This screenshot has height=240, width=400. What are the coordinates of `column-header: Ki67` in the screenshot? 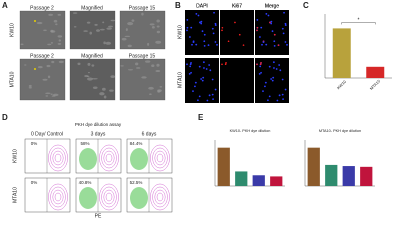 It's located at (237, 6).